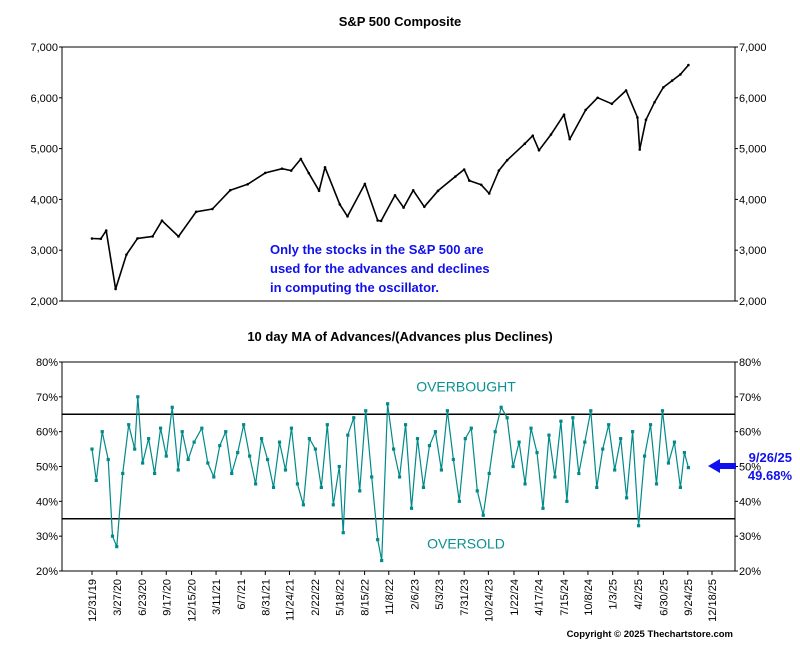 The image size is (800, 649). What do you see at coordinates (689, 597) in the screenshot?
I see `x-tick-label: 9/24/25` at bounding box center [689, 597].